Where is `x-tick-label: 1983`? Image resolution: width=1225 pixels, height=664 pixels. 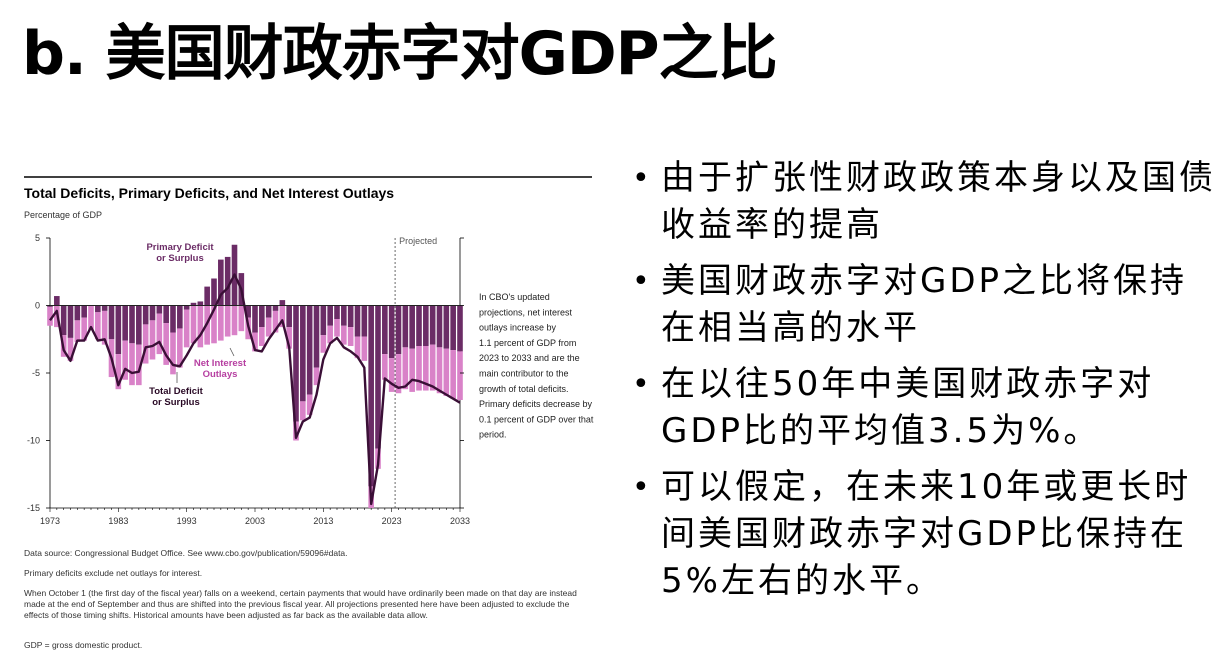
x-tick-label: 1983 is located at coordinates (118, 521).